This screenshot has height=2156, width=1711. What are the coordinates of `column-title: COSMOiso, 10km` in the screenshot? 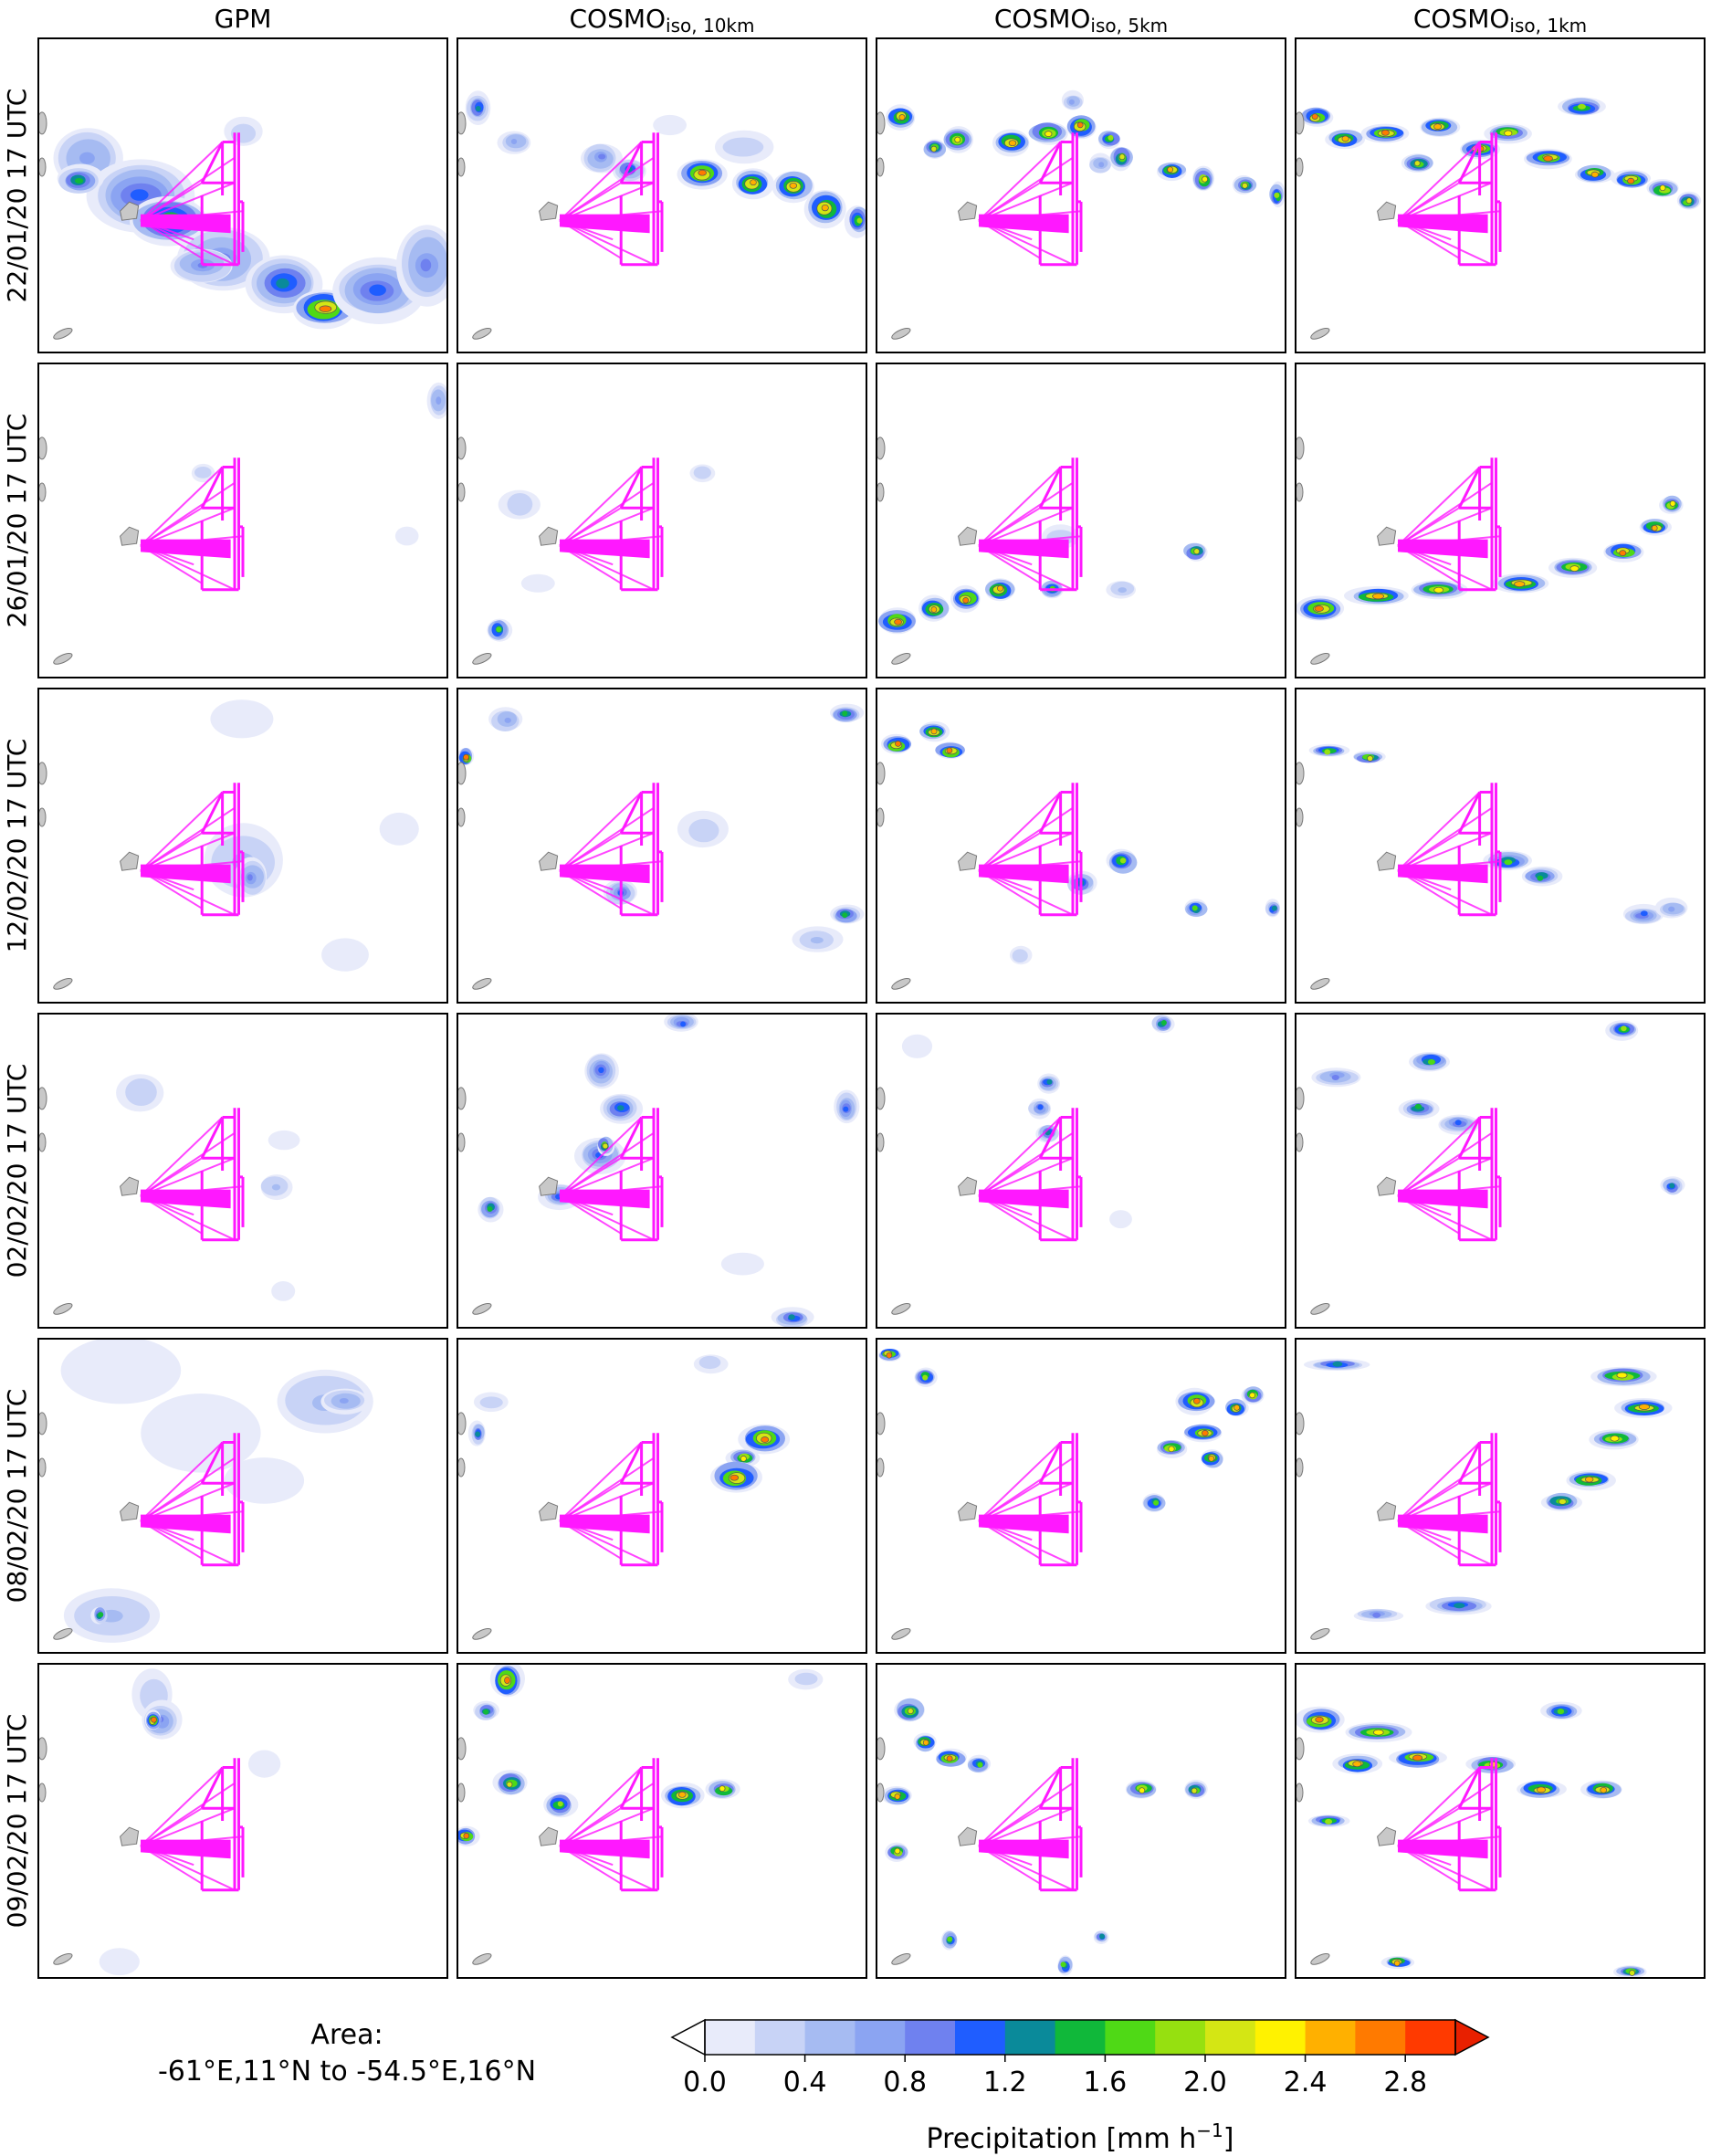 It's located at (661, 20).